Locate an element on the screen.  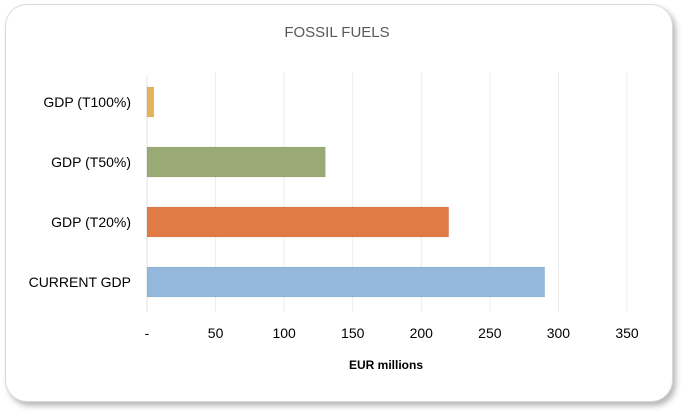
x-axis-label: EUR millions is located at coordinates (386, 365).